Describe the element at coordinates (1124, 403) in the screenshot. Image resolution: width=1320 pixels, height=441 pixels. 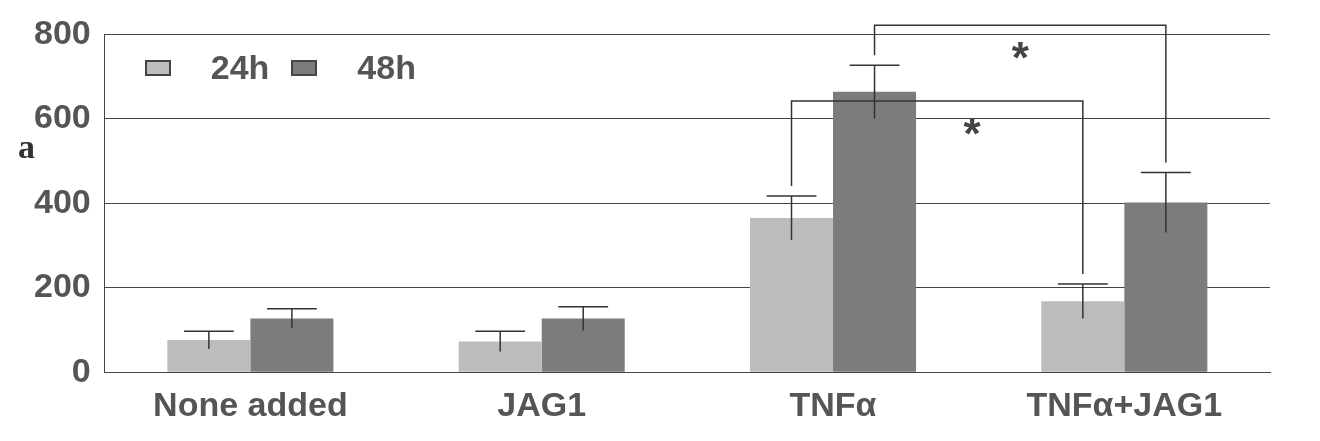
I see `x-tick-label: TNFα+JAG1` at that location.